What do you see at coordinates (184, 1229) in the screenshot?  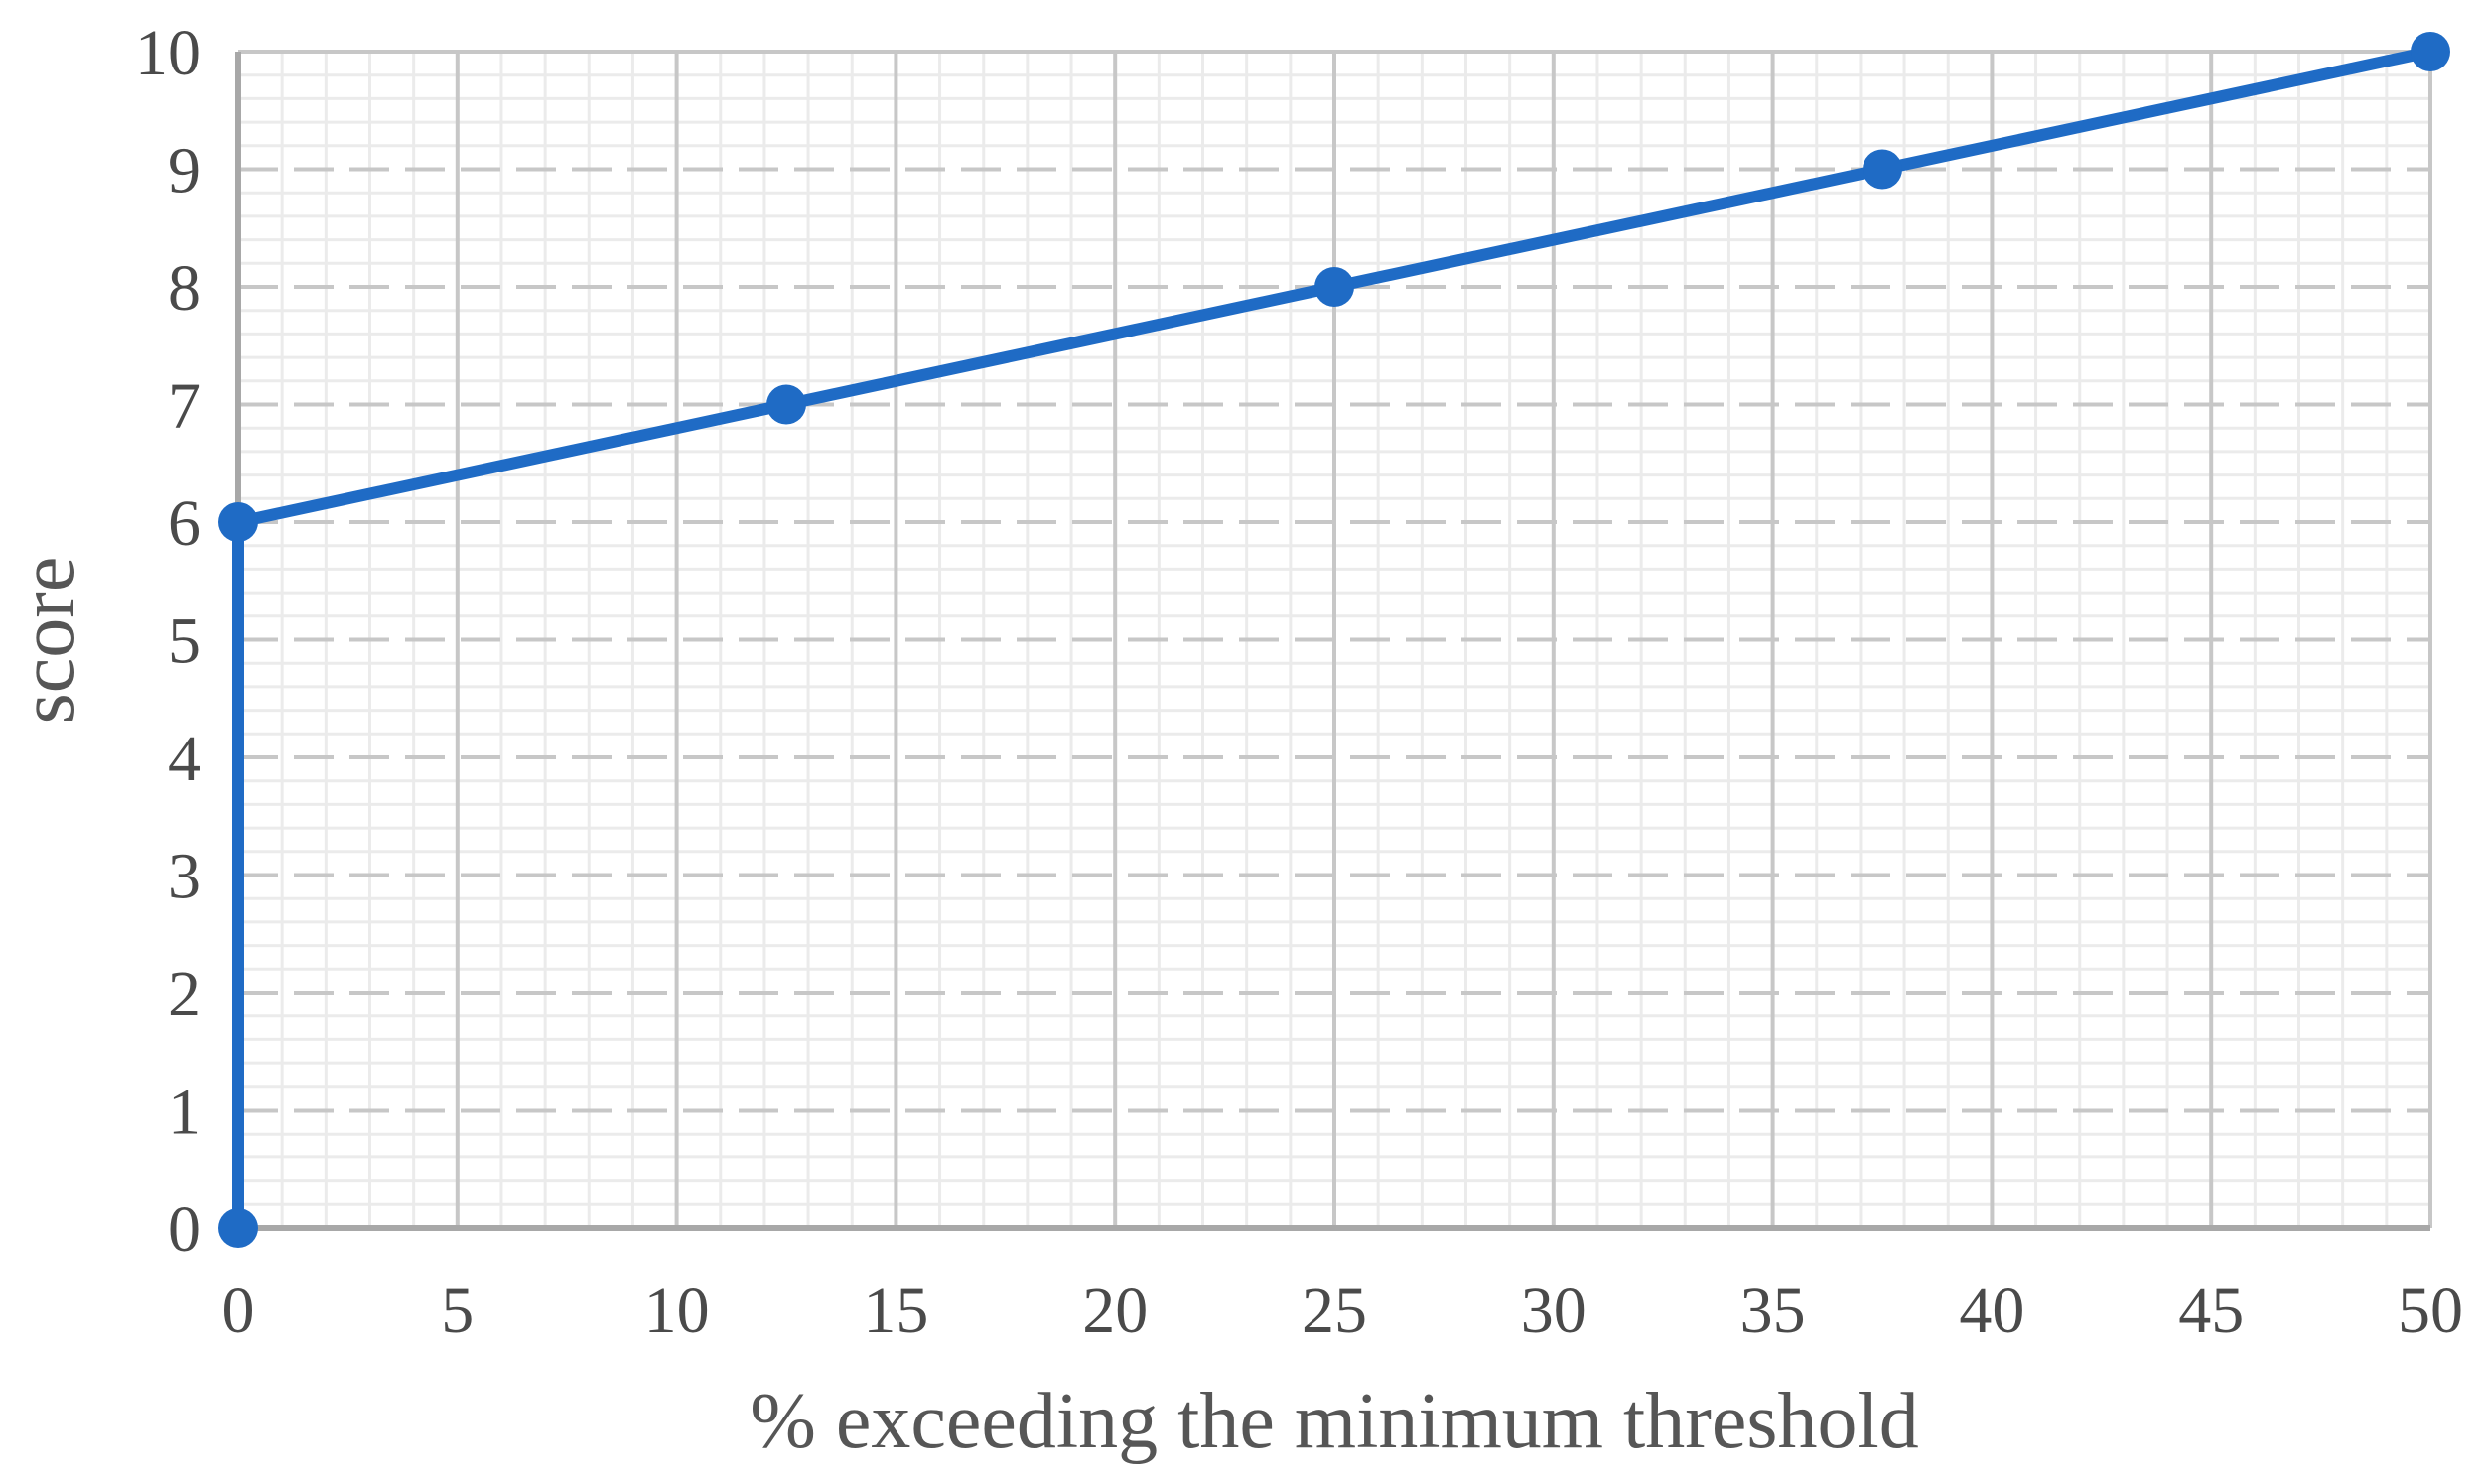 I see `y-tick-label: 0` at bounding box center [184, 1229].